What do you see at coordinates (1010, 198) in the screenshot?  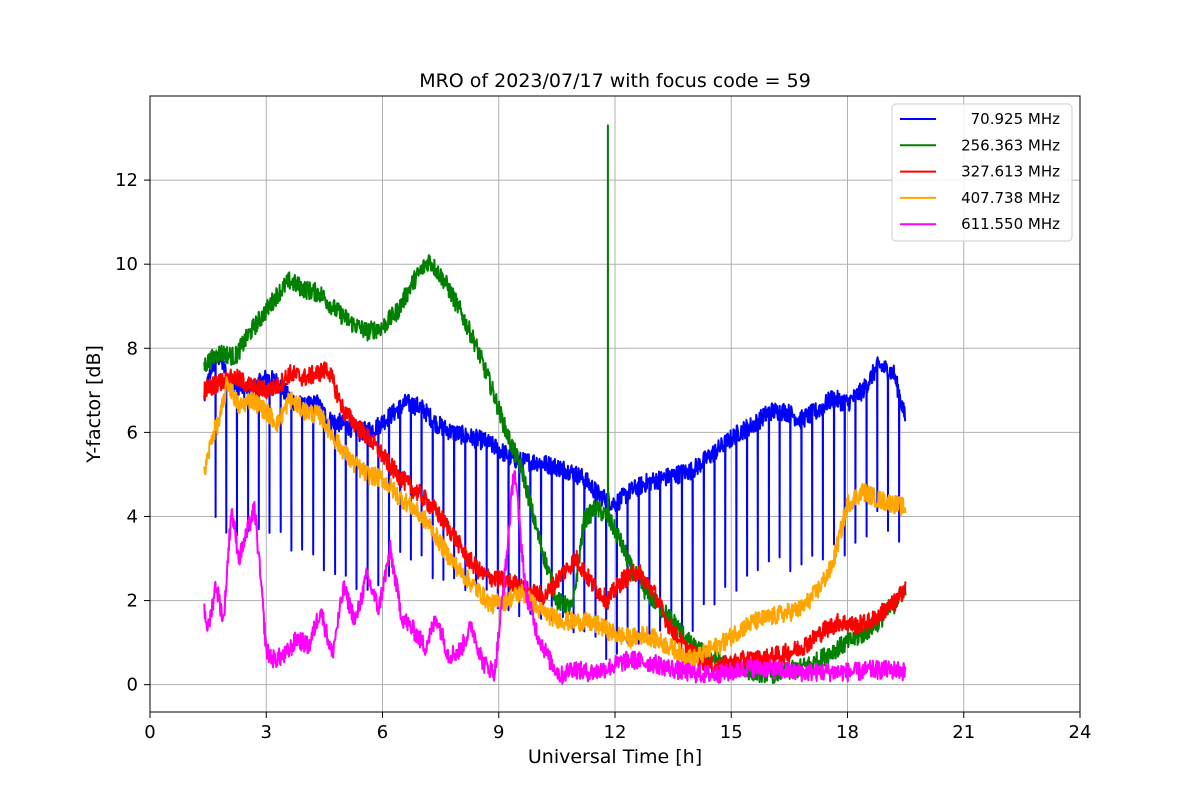 I see `legend-label: 407.738 MHz` at bounding box center [1010, 198].